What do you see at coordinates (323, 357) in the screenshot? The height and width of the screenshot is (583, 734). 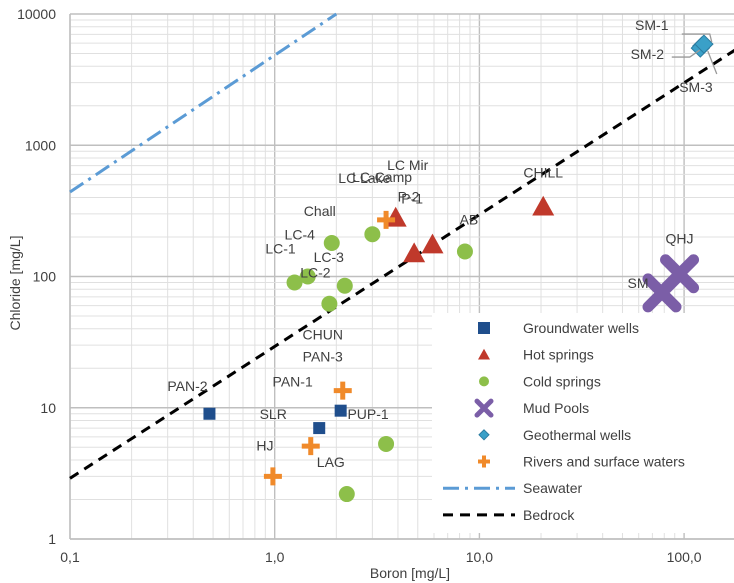 I see `point-label: PAN-3` at bounding box center [323, 357].